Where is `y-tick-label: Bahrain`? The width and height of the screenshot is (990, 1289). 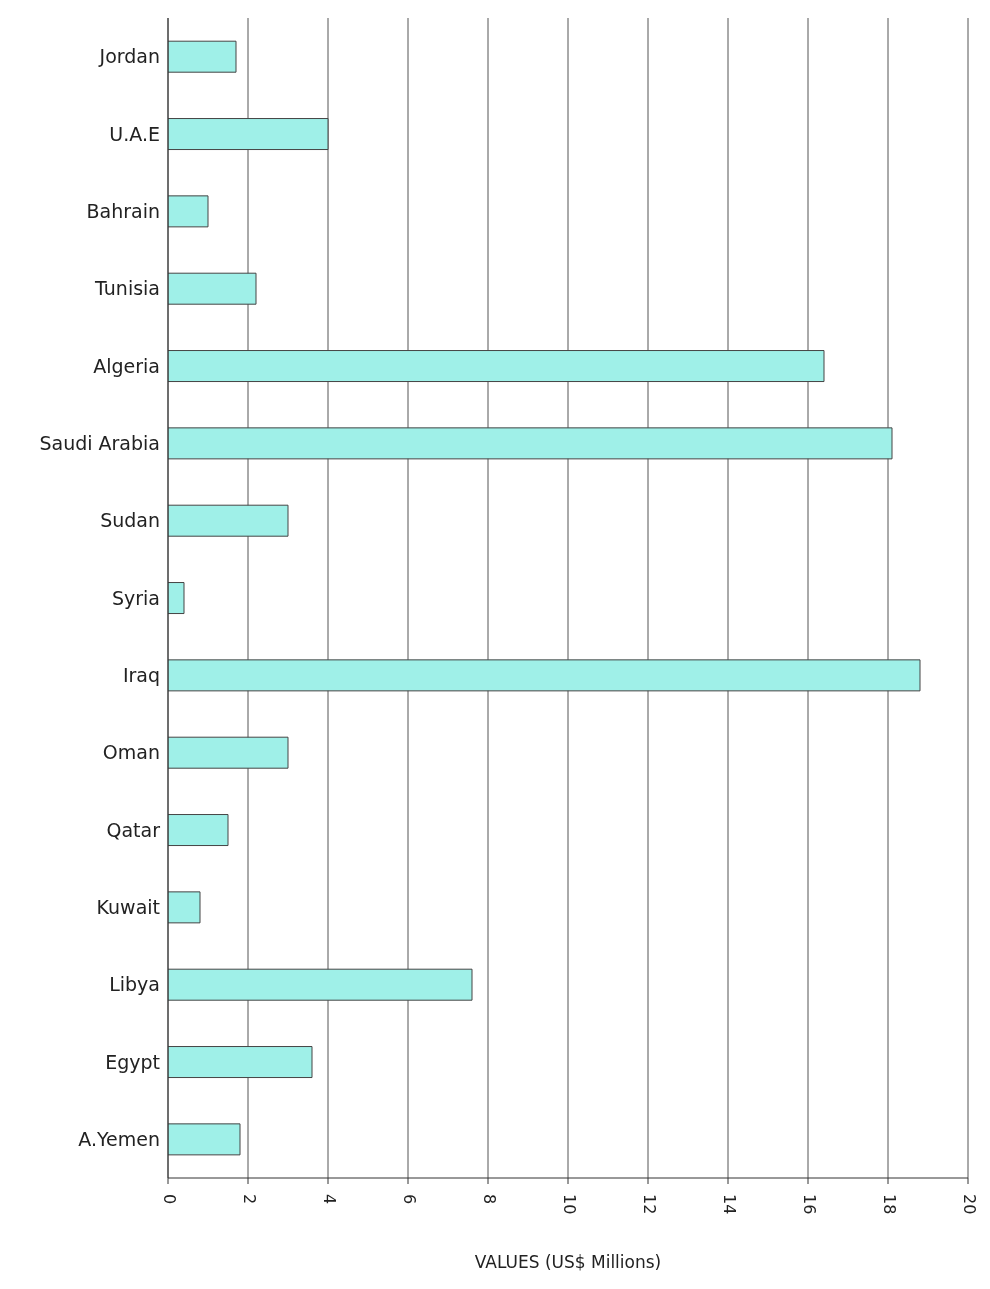
y-tick-label: Bahrain is located at coordinates (123, 211).